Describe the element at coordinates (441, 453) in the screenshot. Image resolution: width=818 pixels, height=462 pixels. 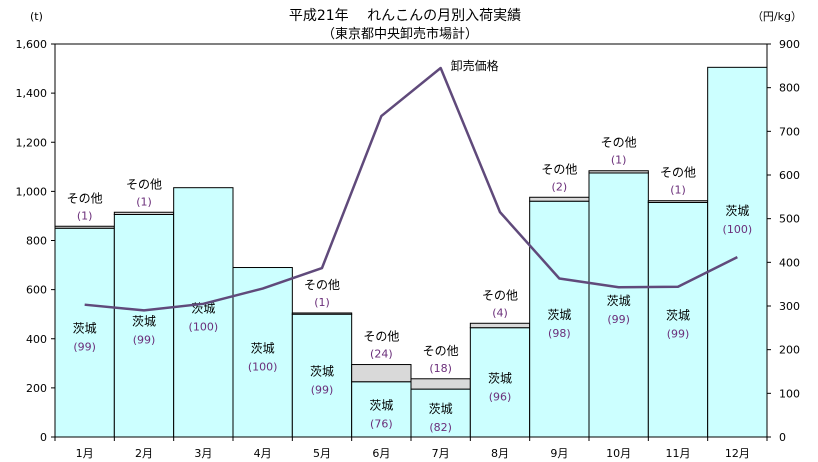
I see `x-tick-label: 7月` at that location.